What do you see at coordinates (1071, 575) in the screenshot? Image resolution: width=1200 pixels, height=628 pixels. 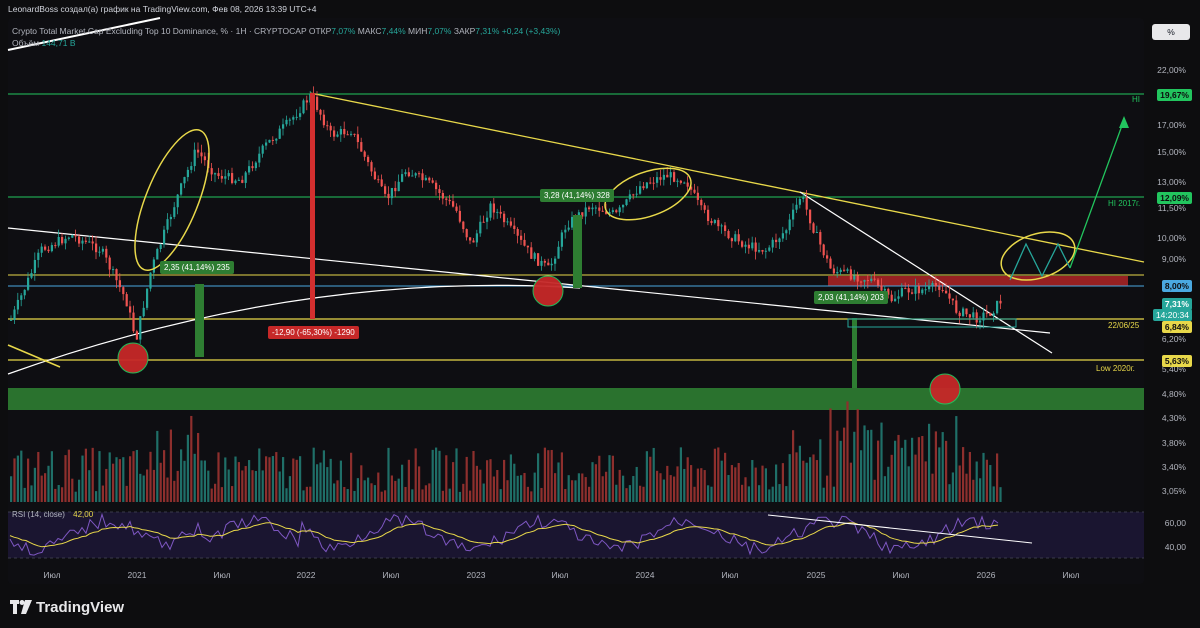 I see `time-label: Июл` at bounding box center [1071, 575].